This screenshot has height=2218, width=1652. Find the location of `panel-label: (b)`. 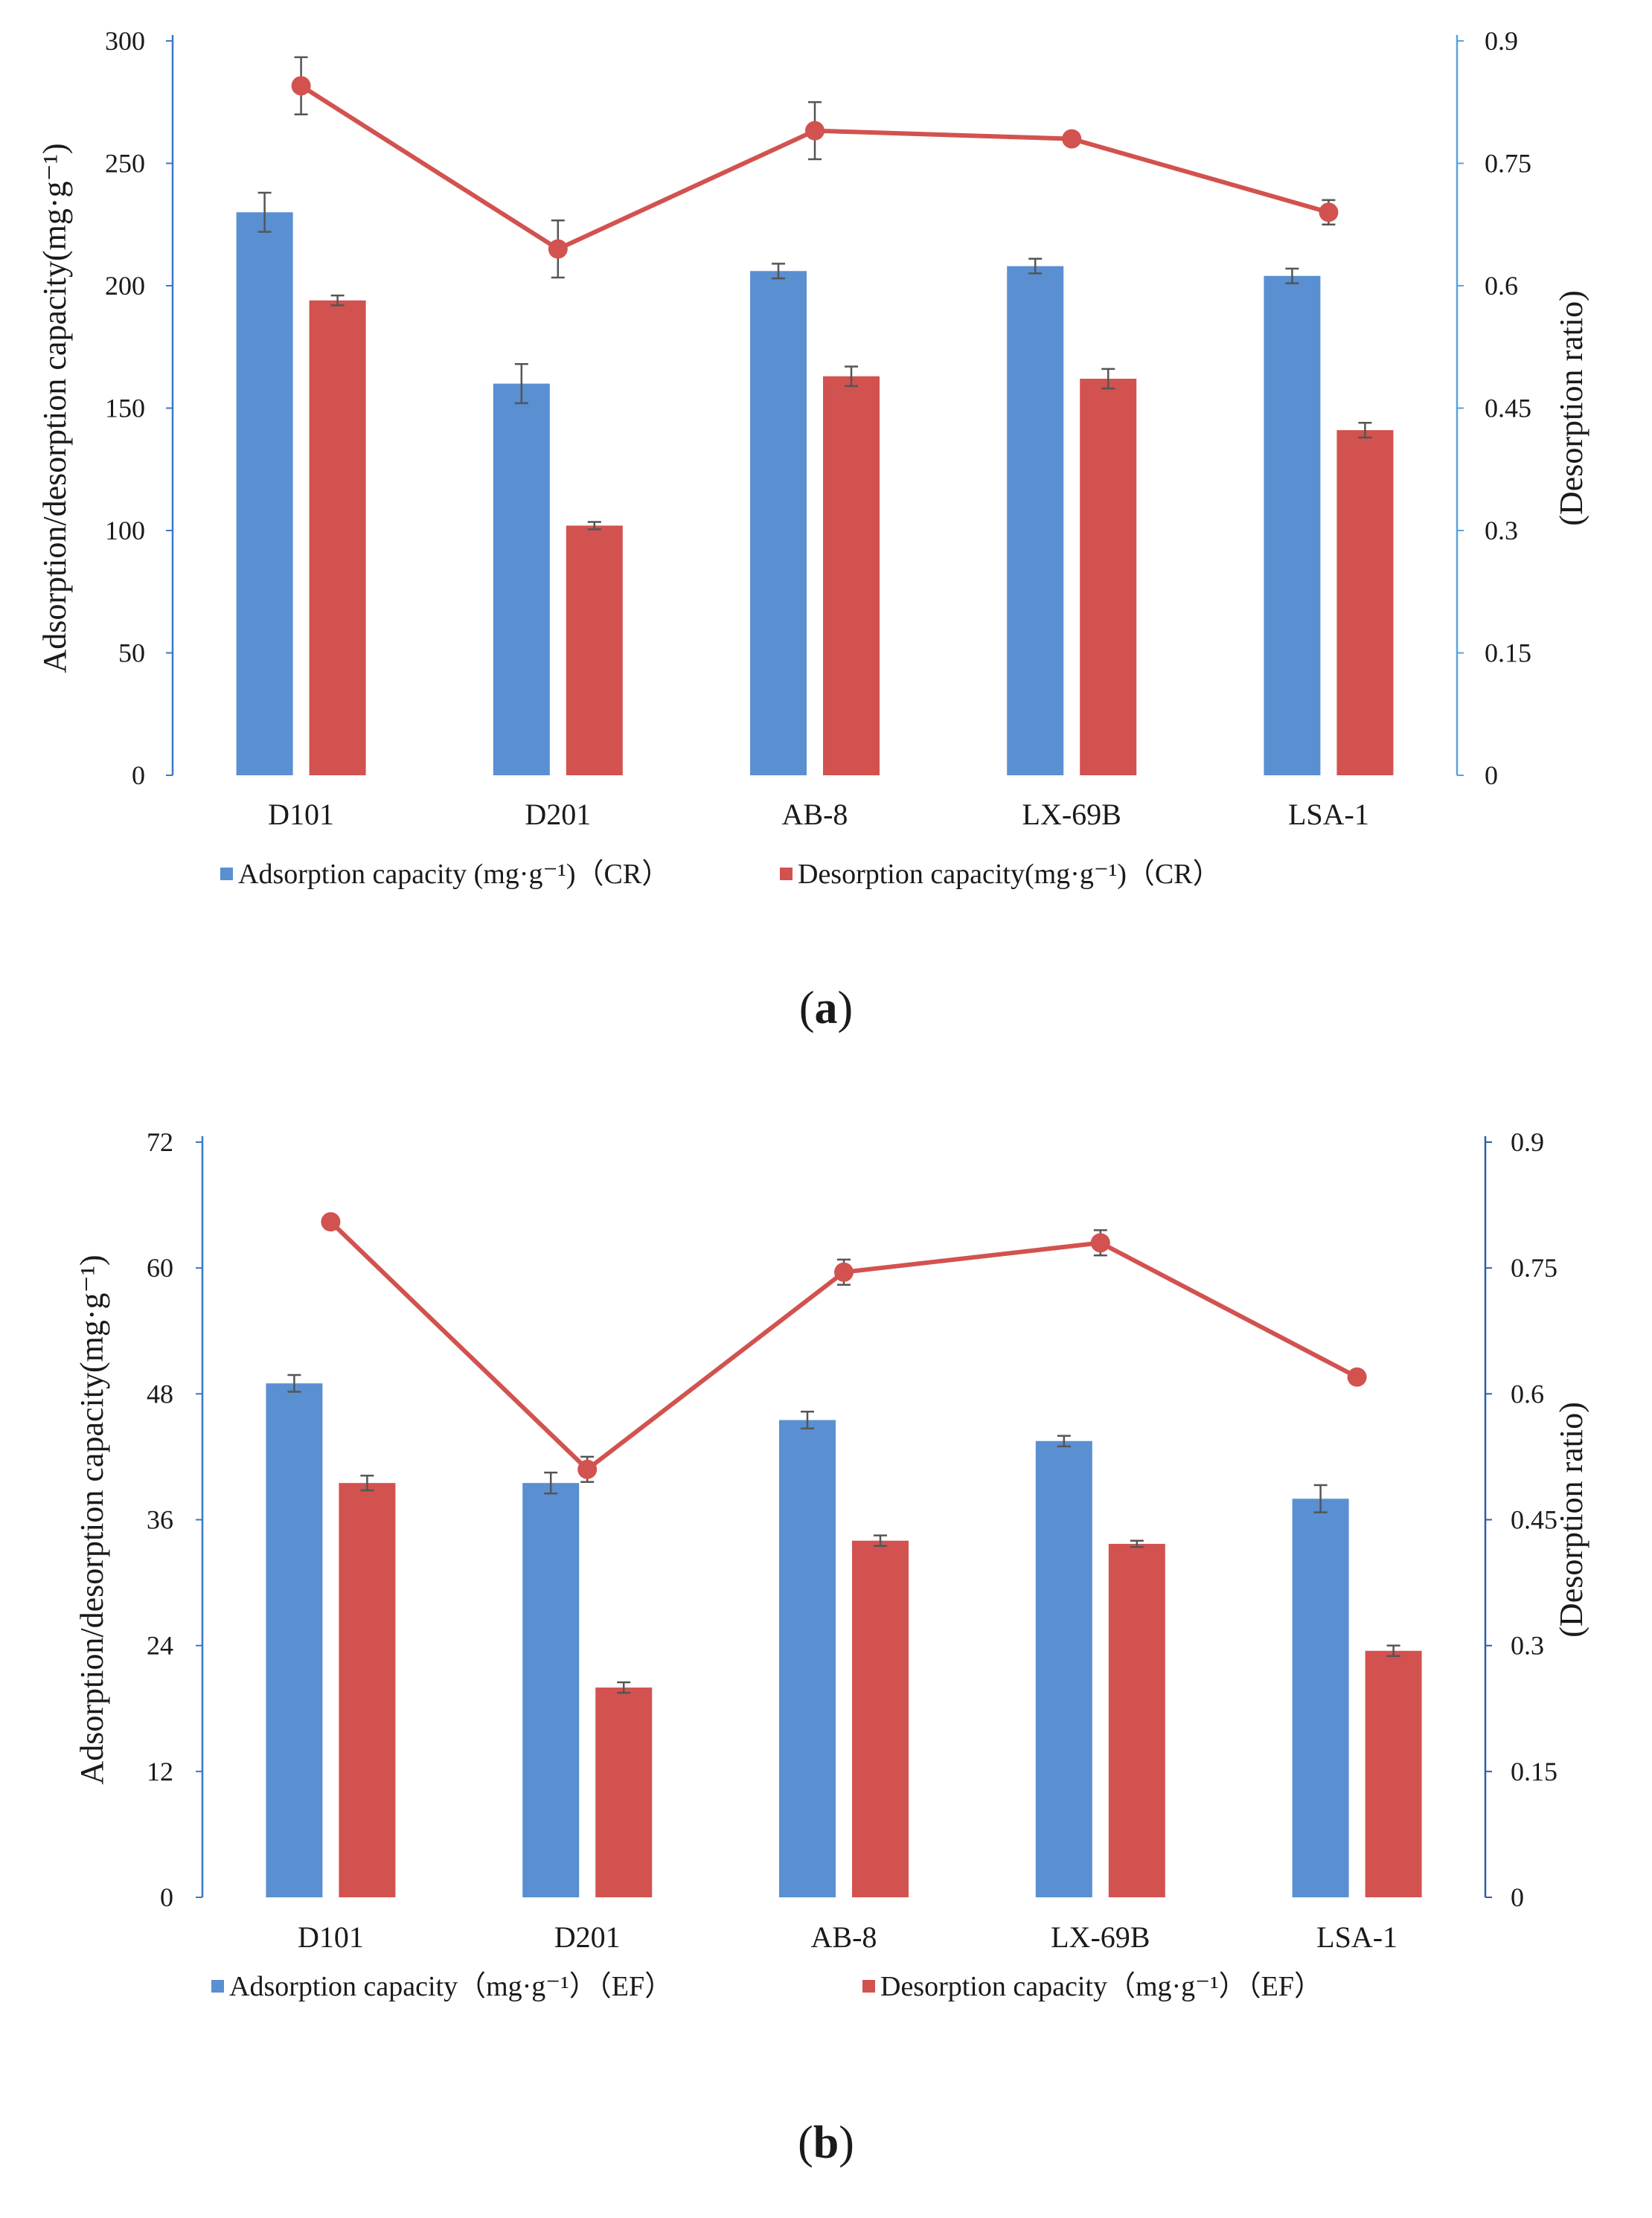

panel-label: (b) is located at coordinates (826, 2143).